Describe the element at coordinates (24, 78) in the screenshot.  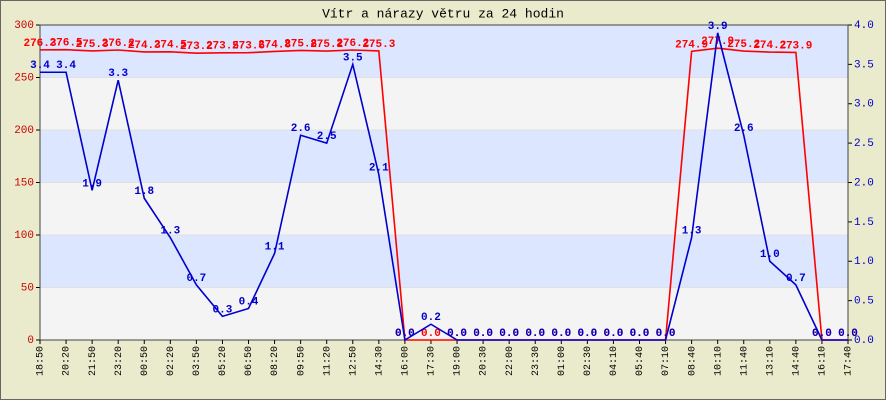
I see `y-tick-label: 250` at that location.